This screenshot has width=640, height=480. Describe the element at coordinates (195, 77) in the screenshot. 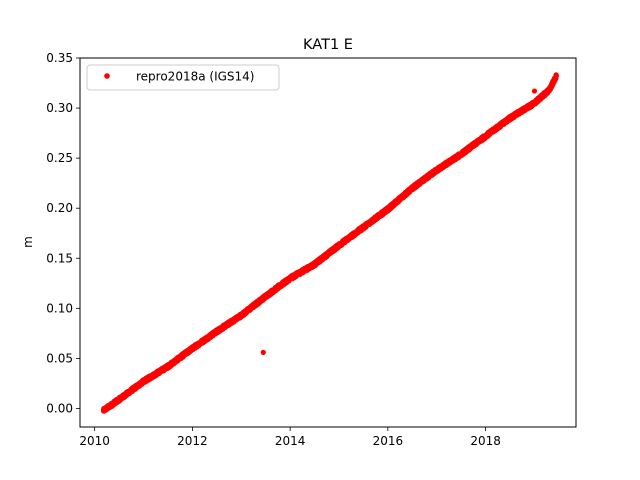

I see `legend-label: repro2018a (IGS14)` at that location.